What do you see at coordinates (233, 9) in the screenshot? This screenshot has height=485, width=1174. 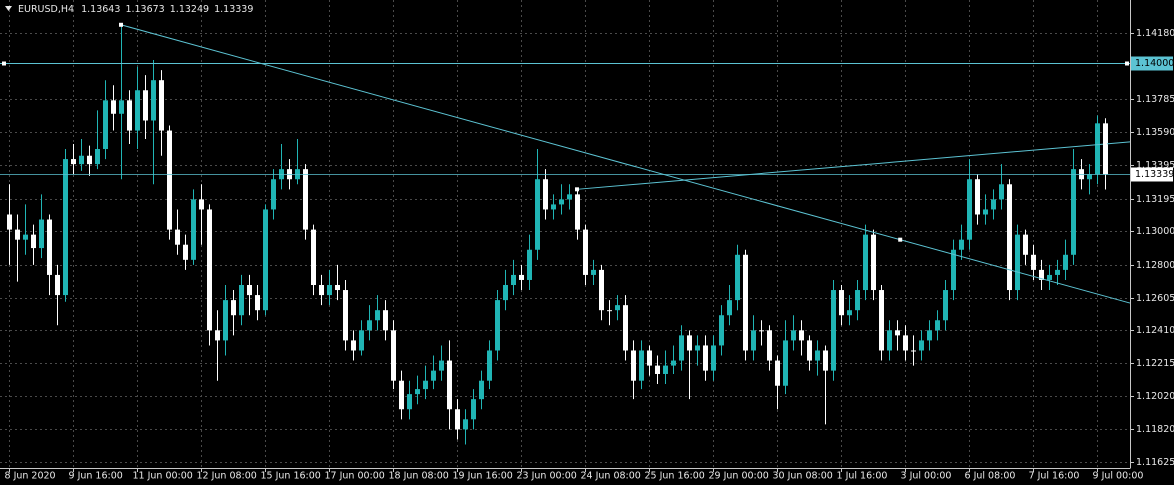 I see `header-close: 1.13339` at bounding box center [233, 9].